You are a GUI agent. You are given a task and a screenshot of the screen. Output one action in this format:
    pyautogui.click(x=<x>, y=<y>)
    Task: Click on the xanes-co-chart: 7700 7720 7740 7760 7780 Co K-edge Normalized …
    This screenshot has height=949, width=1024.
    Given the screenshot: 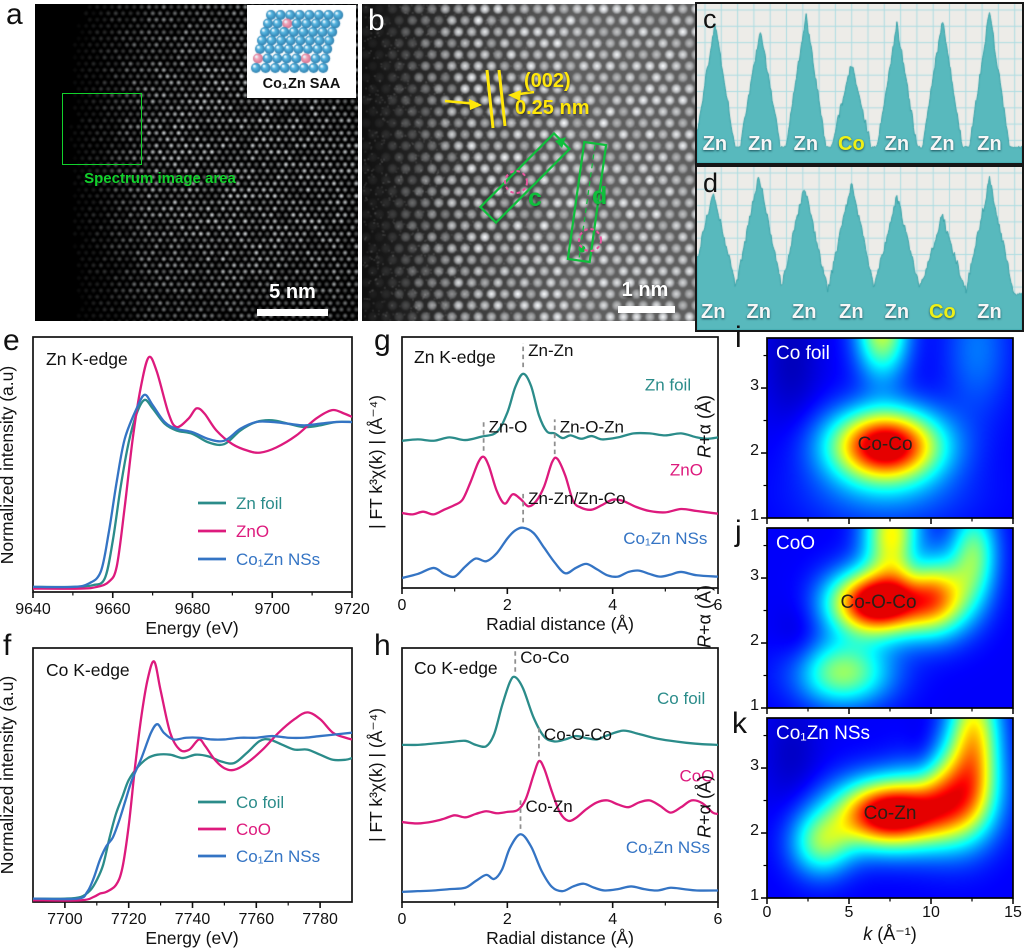 What is the action you would take?
    pyautogui.click(x=176, y=797)
    